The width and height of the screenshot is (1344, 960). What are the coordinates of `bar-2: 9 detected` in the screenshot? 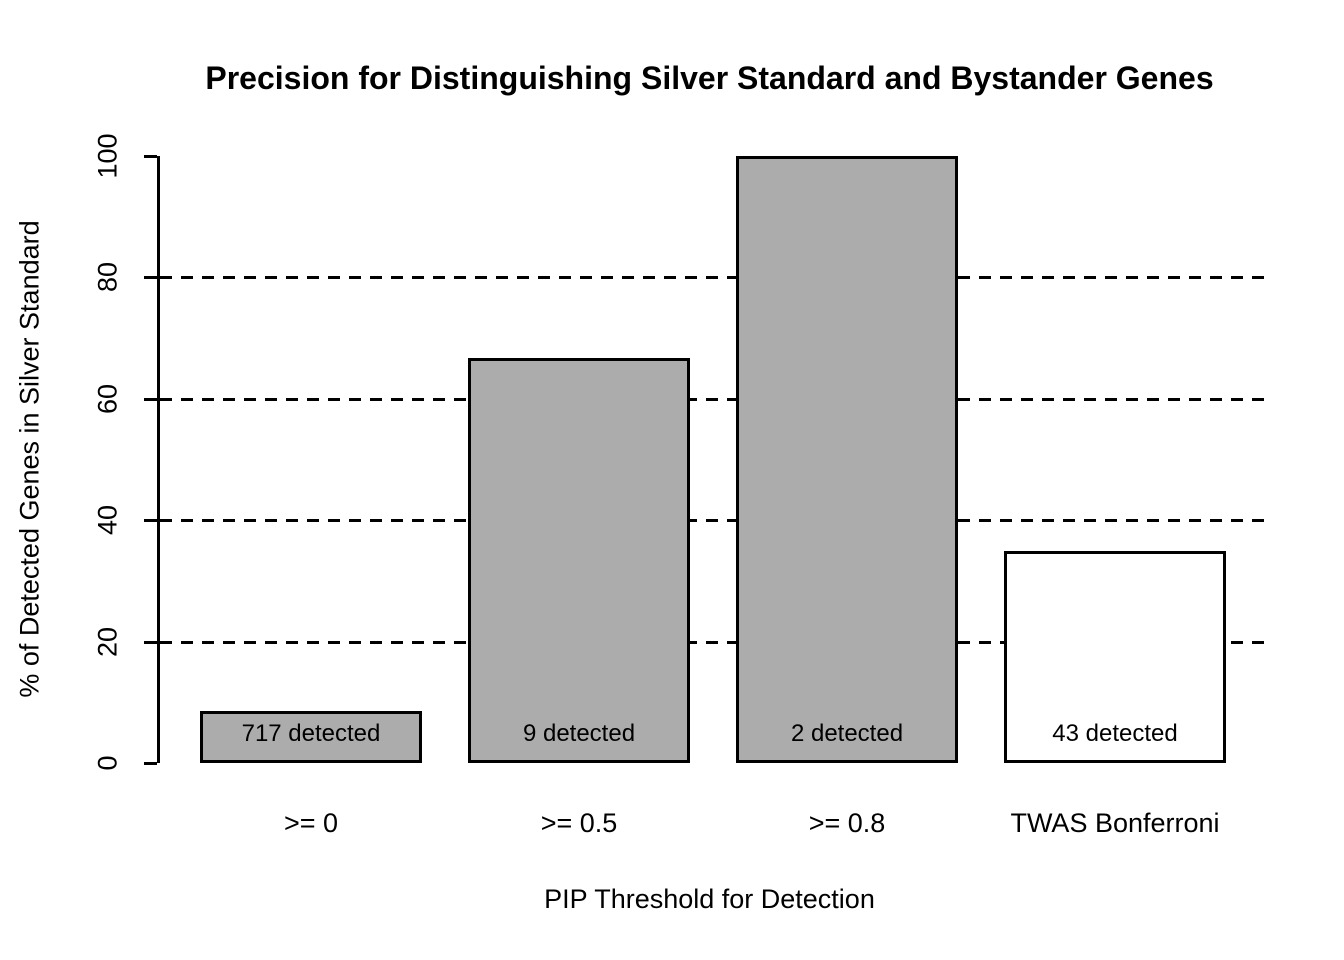 It's located at (579, 560).